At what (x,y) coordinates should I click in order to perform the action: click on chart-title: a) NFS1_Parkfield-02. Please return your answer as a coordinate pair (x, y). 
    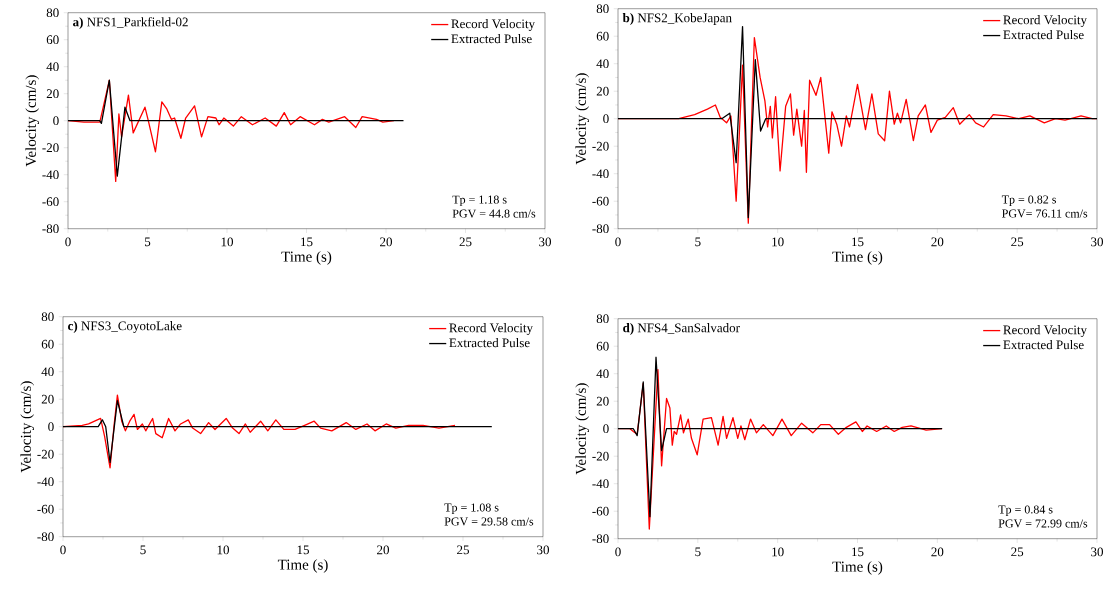
    Looking at the image, I should click on (130, 23).